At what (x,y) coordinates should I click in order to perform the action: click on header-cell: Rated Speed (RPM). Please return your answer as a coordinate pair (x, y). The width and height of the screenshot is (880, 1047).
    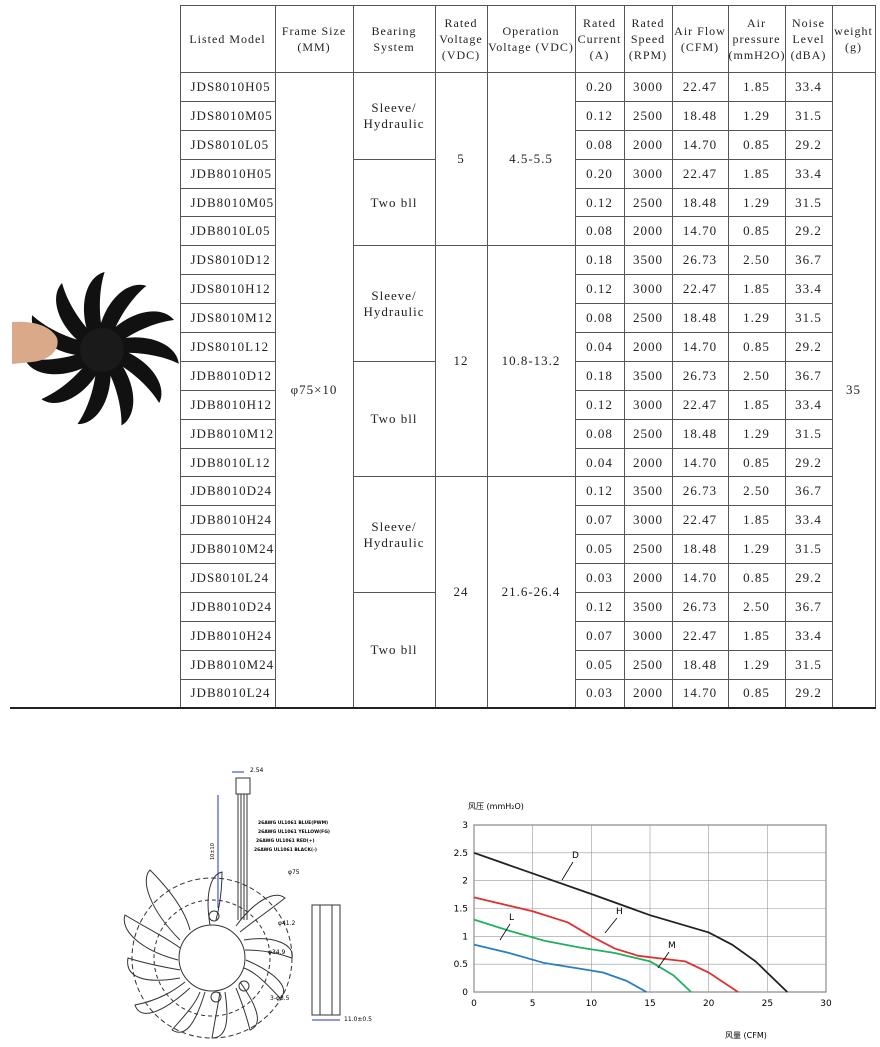
    Looking at the image, I should click on (648, 39).